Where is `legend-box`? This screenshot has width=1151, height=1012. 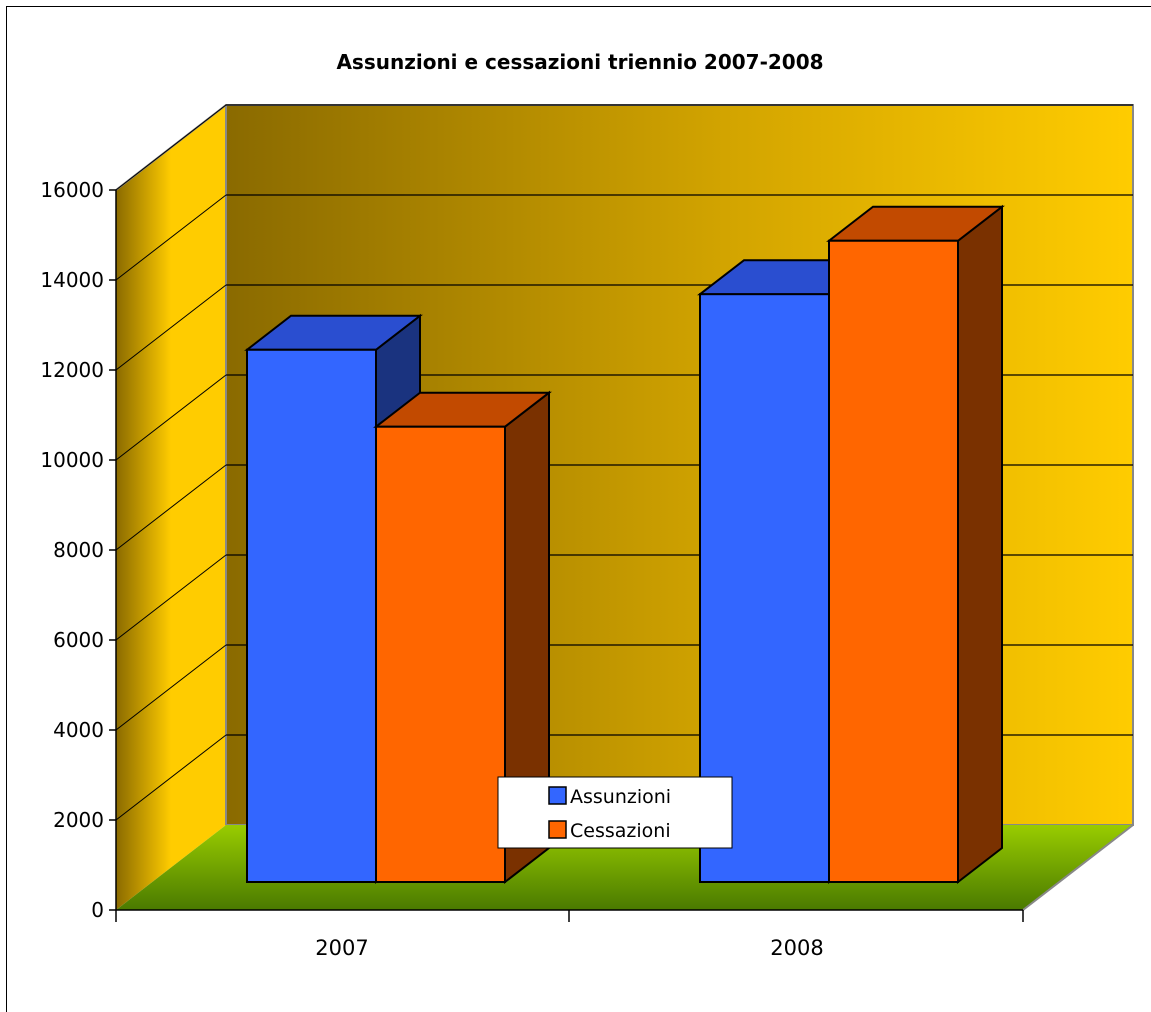 legend-box is located at coordinates (615, 812).